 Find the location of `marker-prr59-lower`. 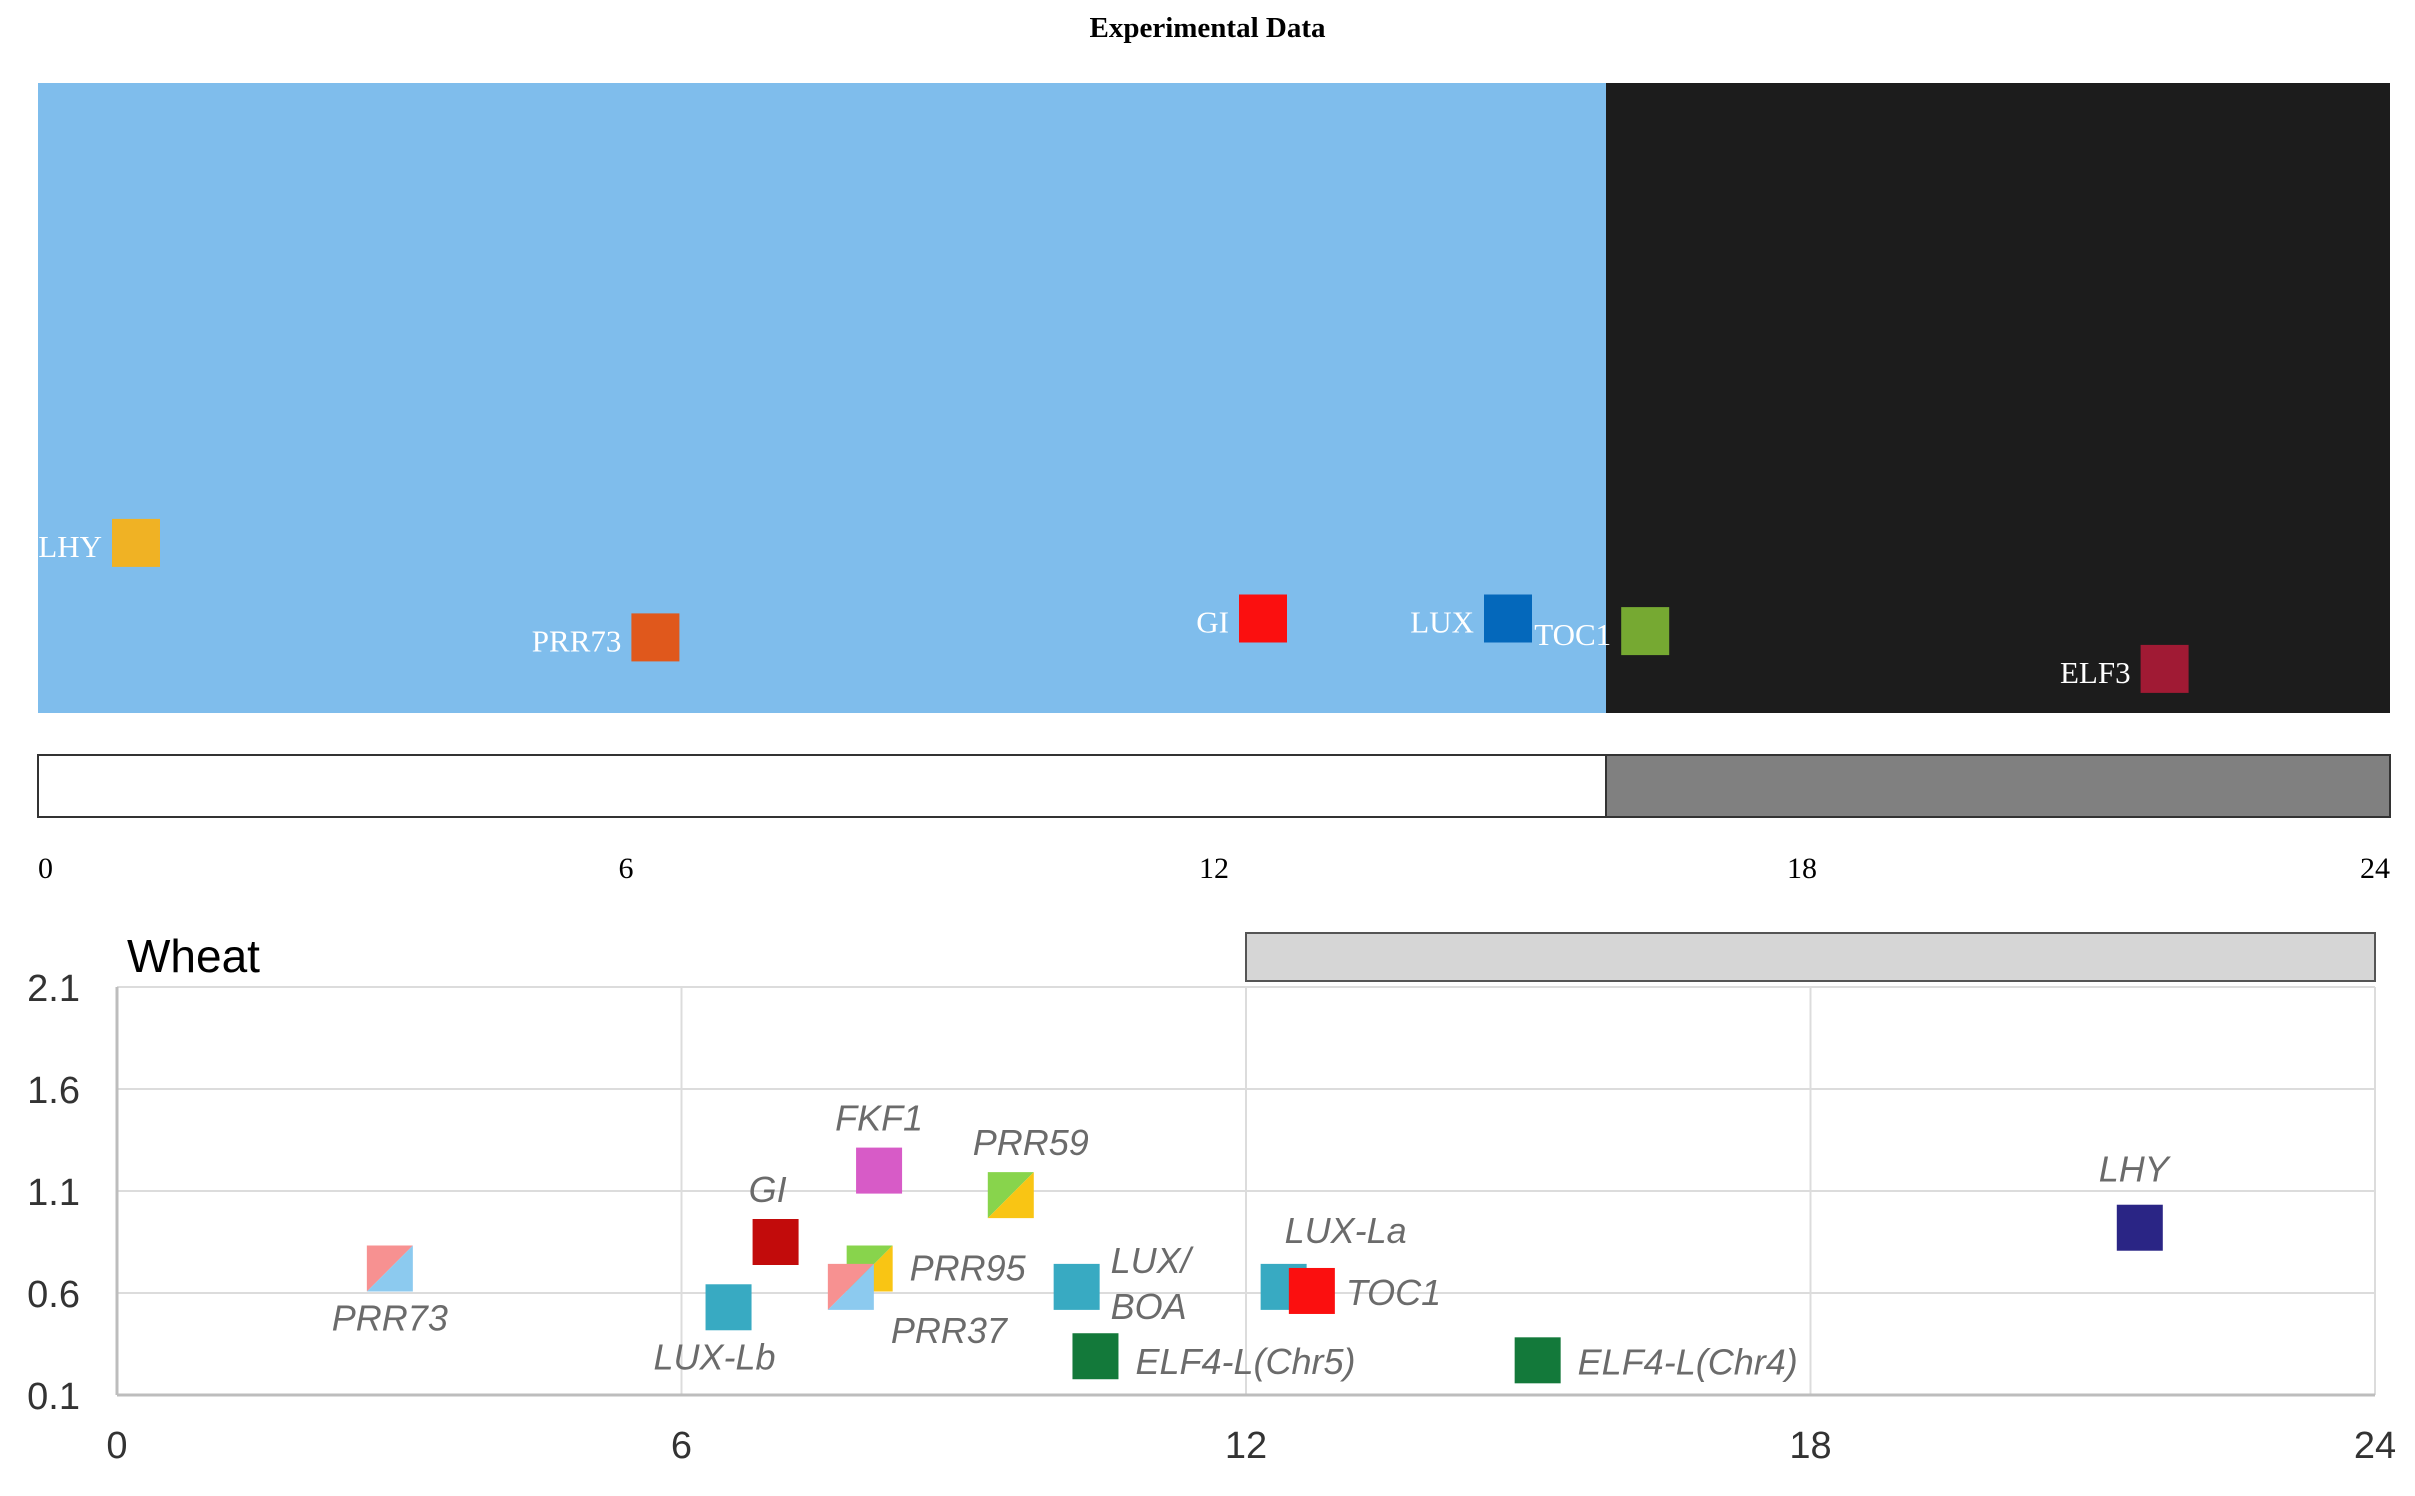

marker-prr59-lower is located at coordinates (1010, 1195).